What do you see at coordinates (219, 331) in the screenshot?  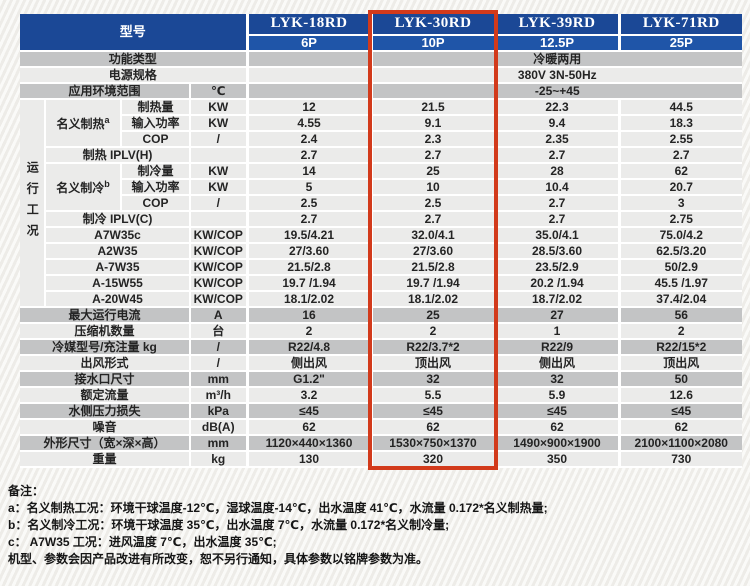 I see `unit-cell: 台` at bounding box center [219, 331].